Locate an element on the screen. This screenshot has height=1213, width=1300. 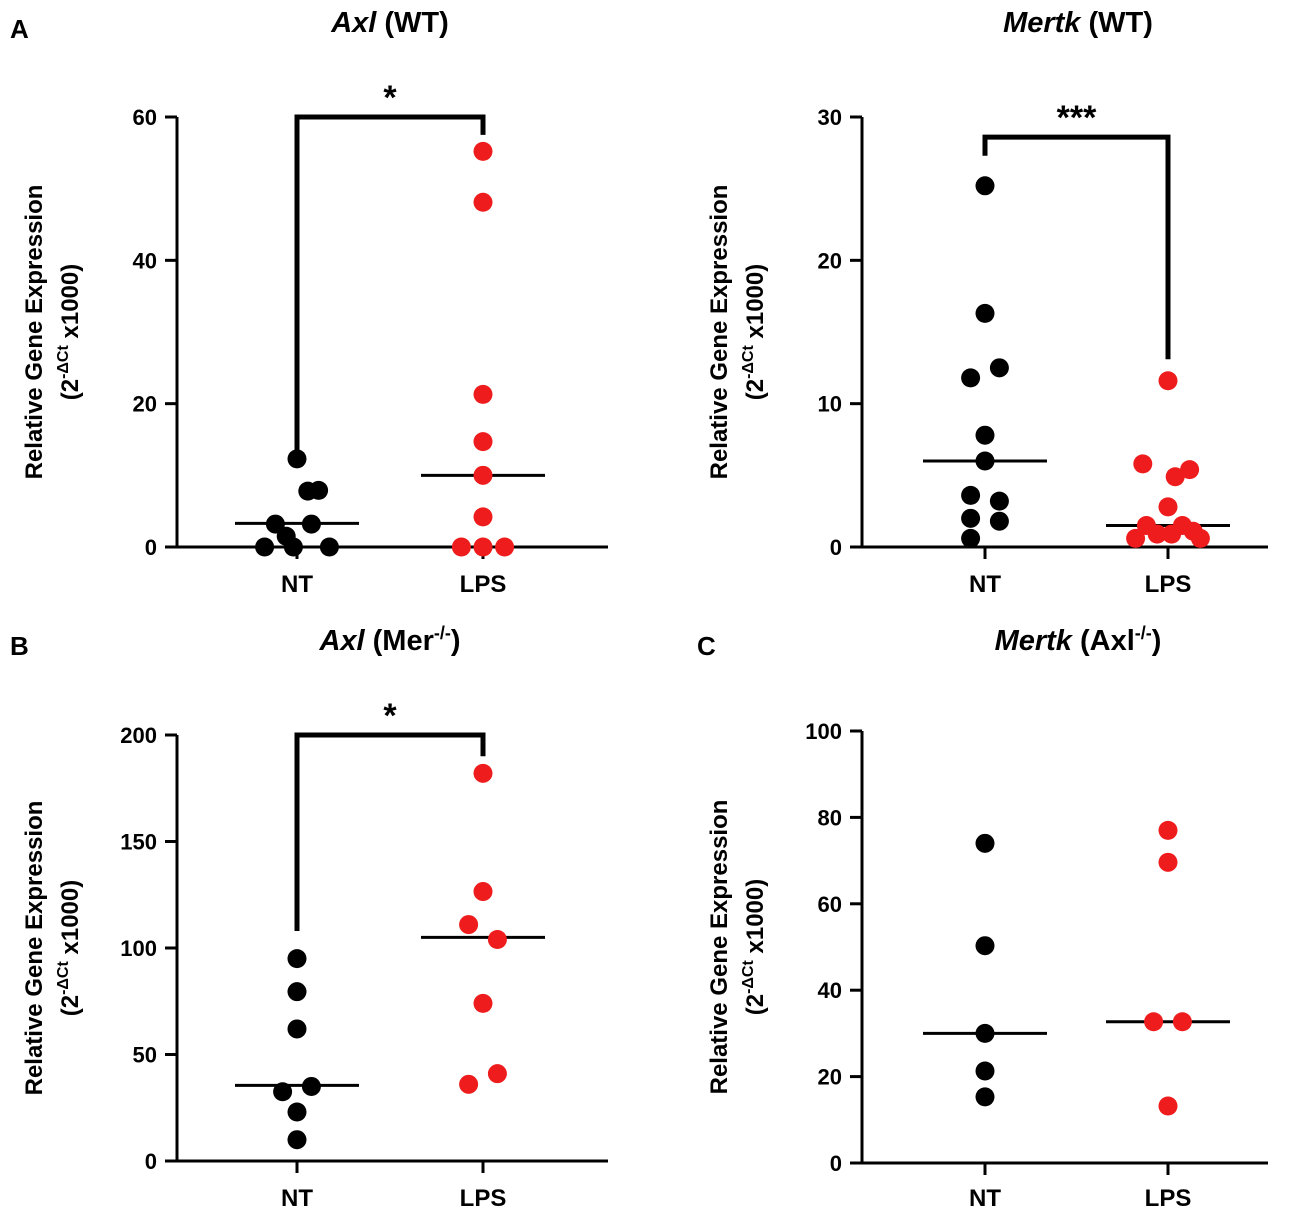
chart-title-close: ) is located at coordinates (1157, 641).